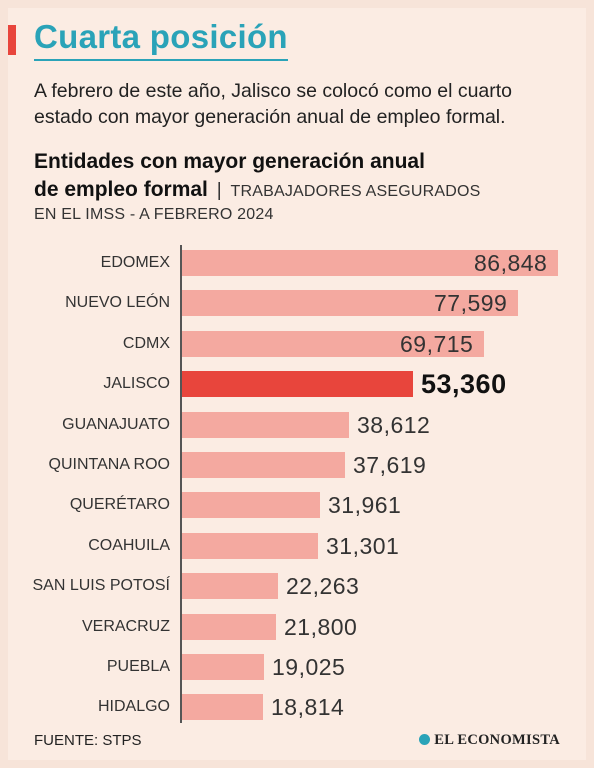 The width and height of the screenshot is (594, 768). What do you see at coordinates (161, 38) in the screenshot?
I see `page-title: Cuarta posición` at bounding box center [161, 38].